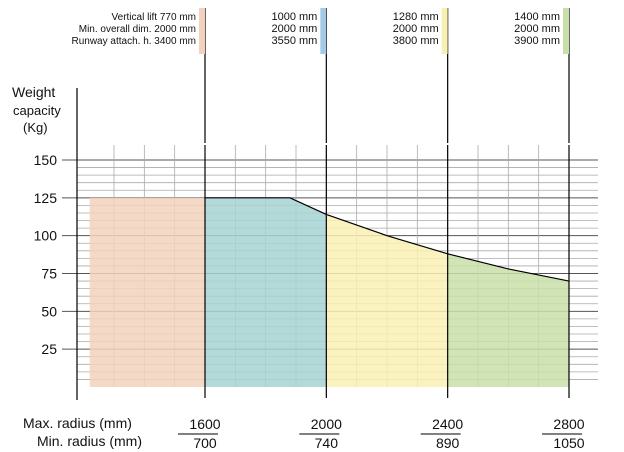 This screenshot has width=624, height=452. I want to click on x-tick-label-max: 2400, so click(447, 424).